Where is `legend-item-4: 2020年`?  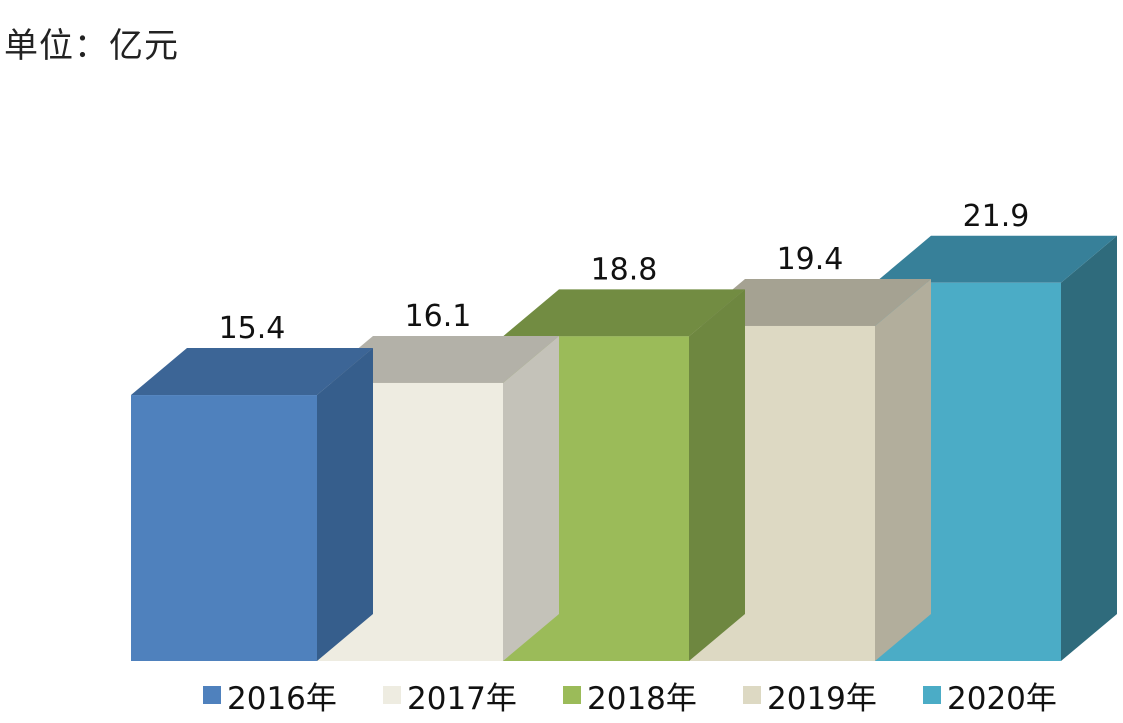
legend-item-4: 2020年 is located at coordinates (990, 695).